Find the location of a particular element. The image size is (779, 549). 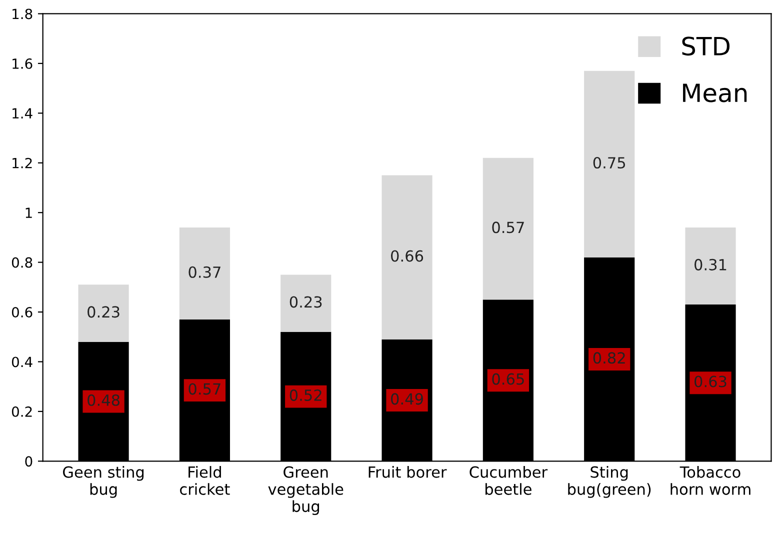

data-label: 0.37 is located at coordinates (204, 272).